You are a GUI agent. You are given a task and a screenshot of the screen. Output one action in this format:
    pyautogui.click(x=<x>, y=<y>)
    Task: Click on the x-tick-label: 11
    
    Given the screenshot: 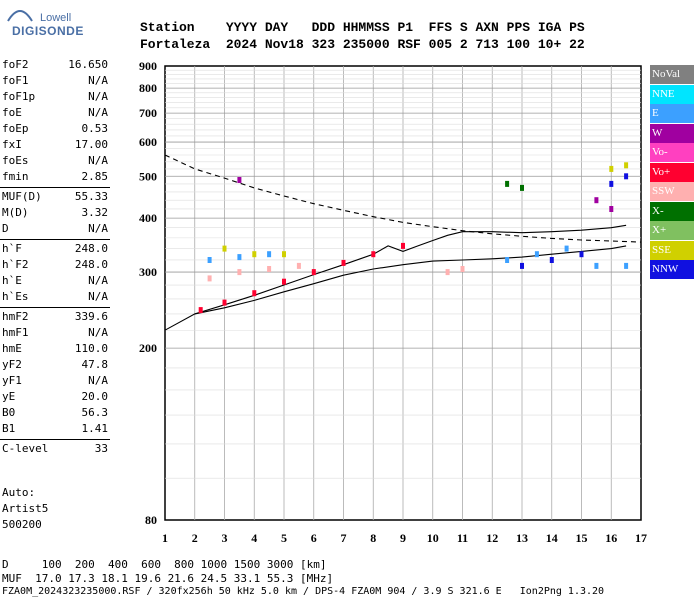 What is the action you would take?
    pyautogui.click(x=462, y=538)
    